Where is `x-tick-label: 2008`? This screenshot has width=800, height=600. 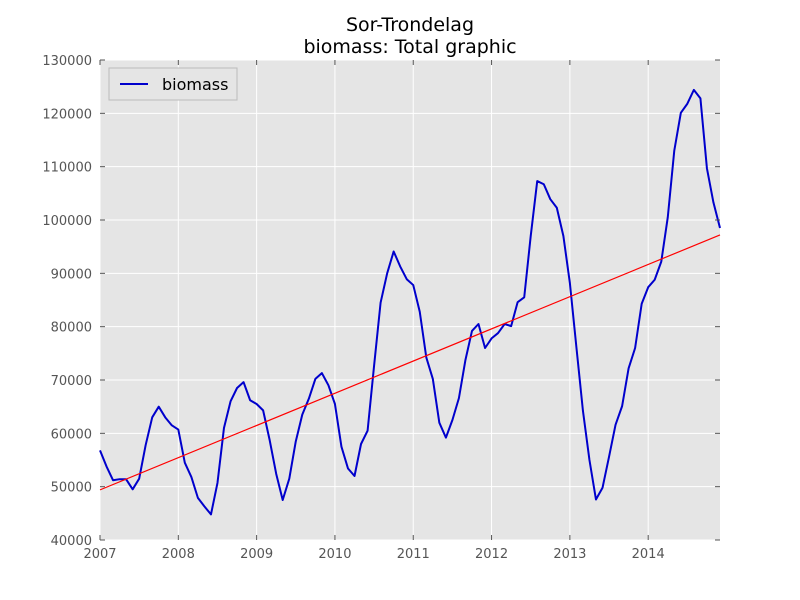
x-tick-label: 2008 is located at coordinates (178, 554).